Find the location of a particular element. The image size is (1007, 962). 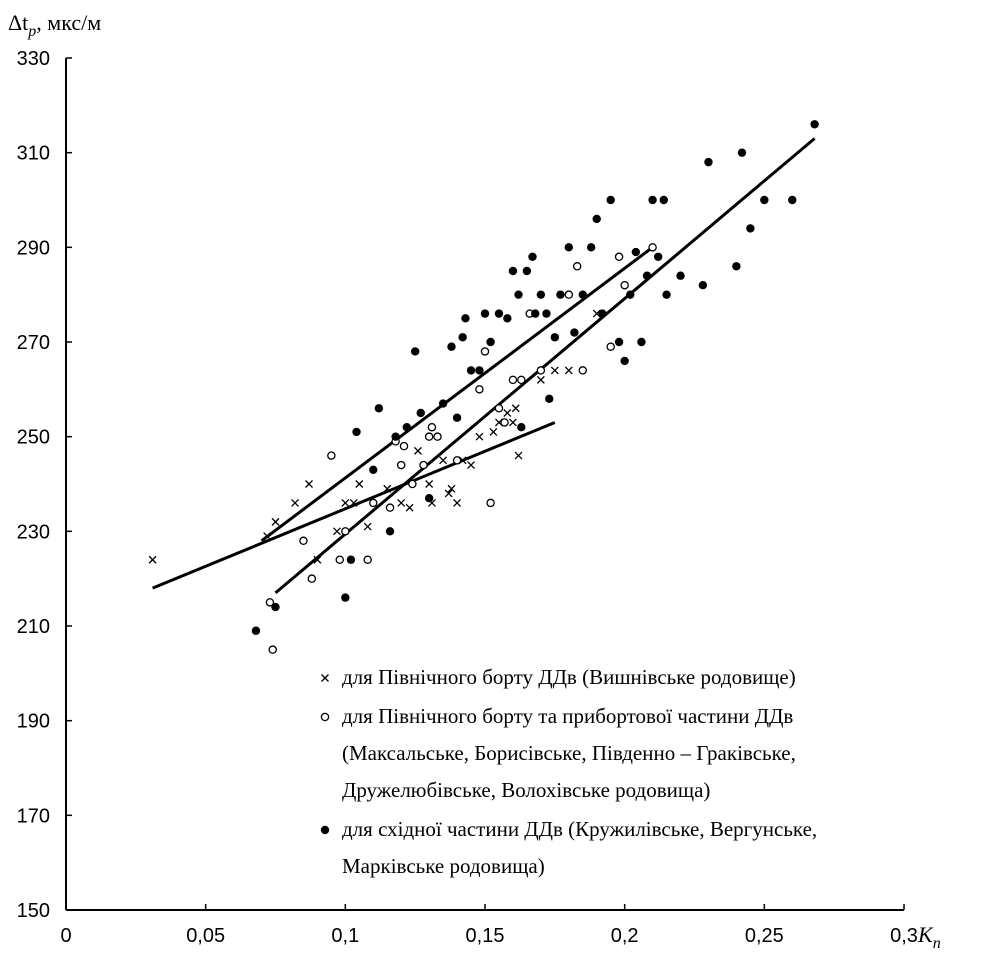

x-axis-title: Kп is located at coordinates (929, 937).